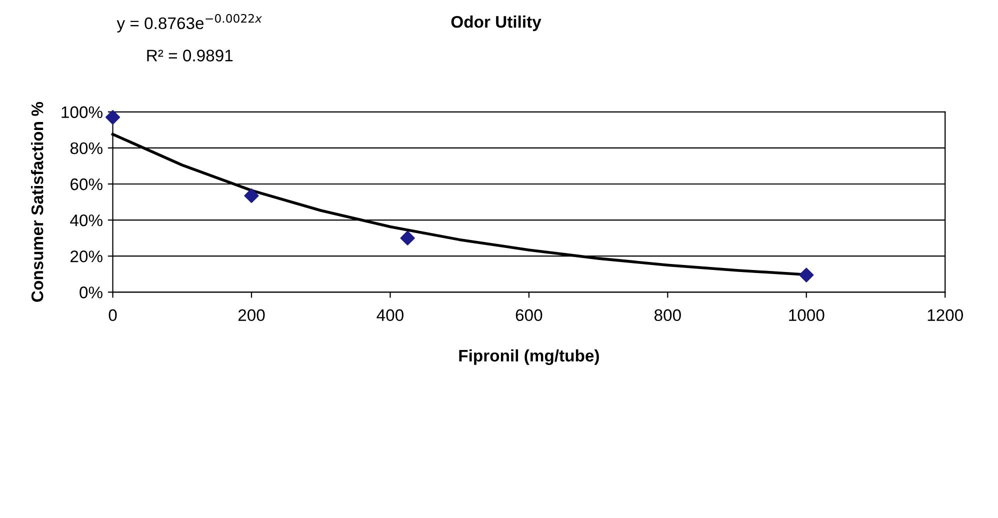 Image resolution: width=998 pixels, height=518 pixels. What do you see at coordinates (667, 315) in the screenshot?
I see `x-tick-label: 800` at bounding box center [667, 315].